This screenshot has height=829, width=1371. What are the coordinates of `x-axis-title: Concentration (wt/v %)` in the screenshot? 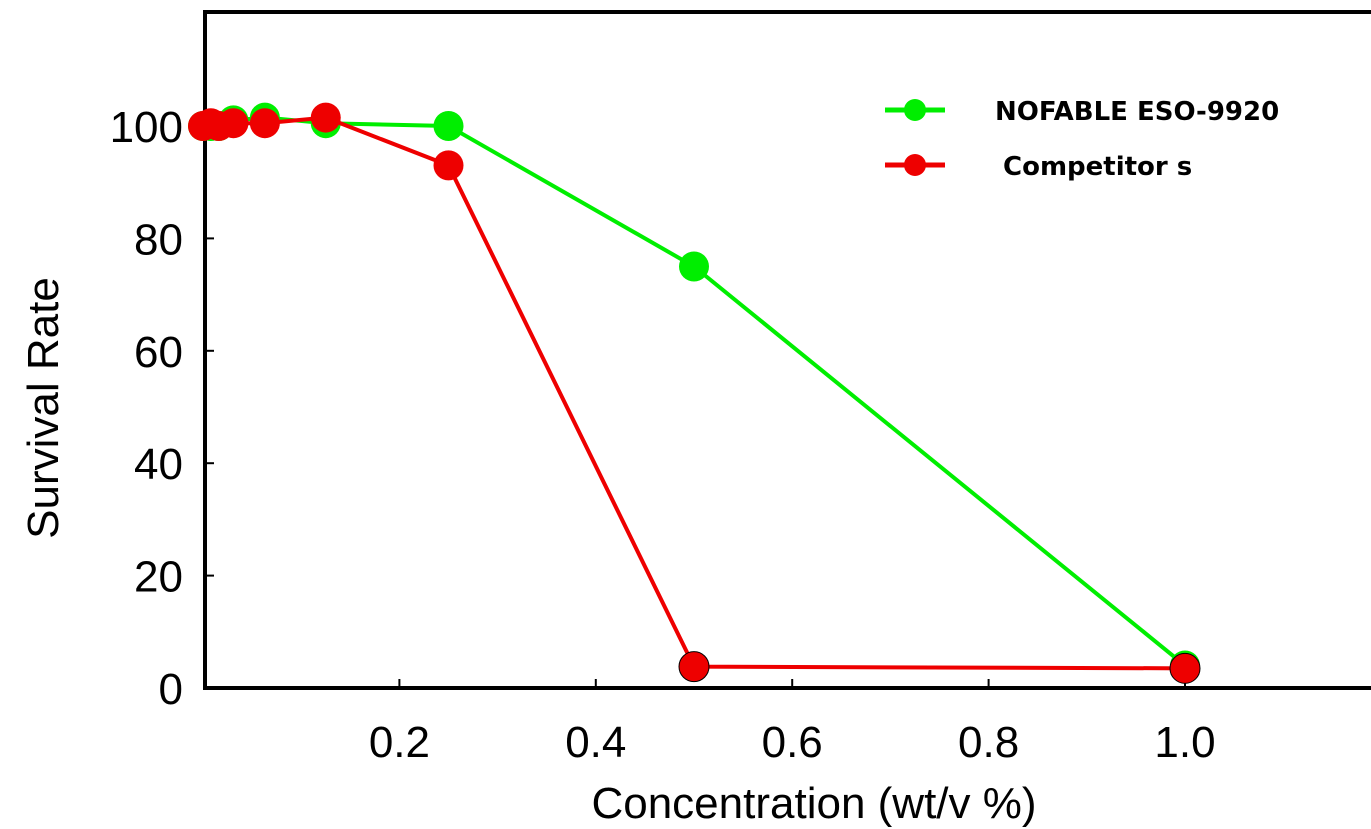 It's located at (813, 803).